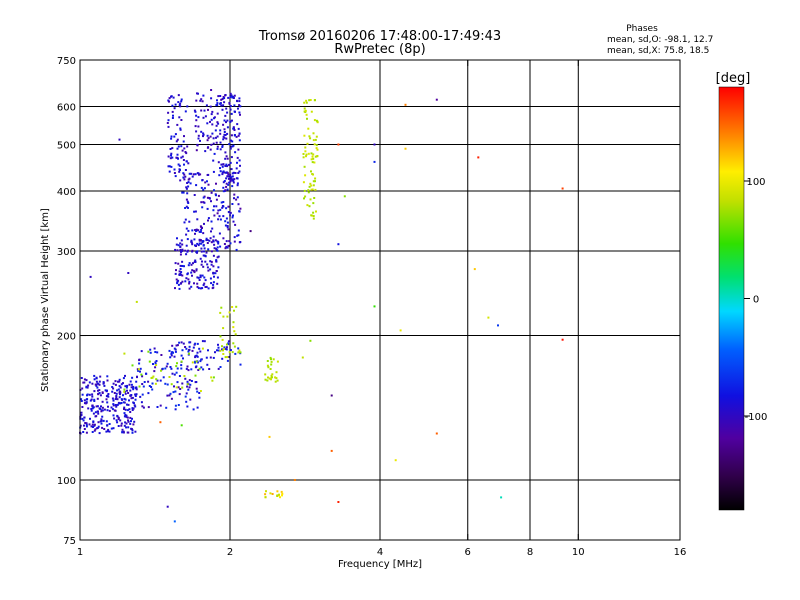  I want to click on y-tick-label: 100, so click(66, 481).